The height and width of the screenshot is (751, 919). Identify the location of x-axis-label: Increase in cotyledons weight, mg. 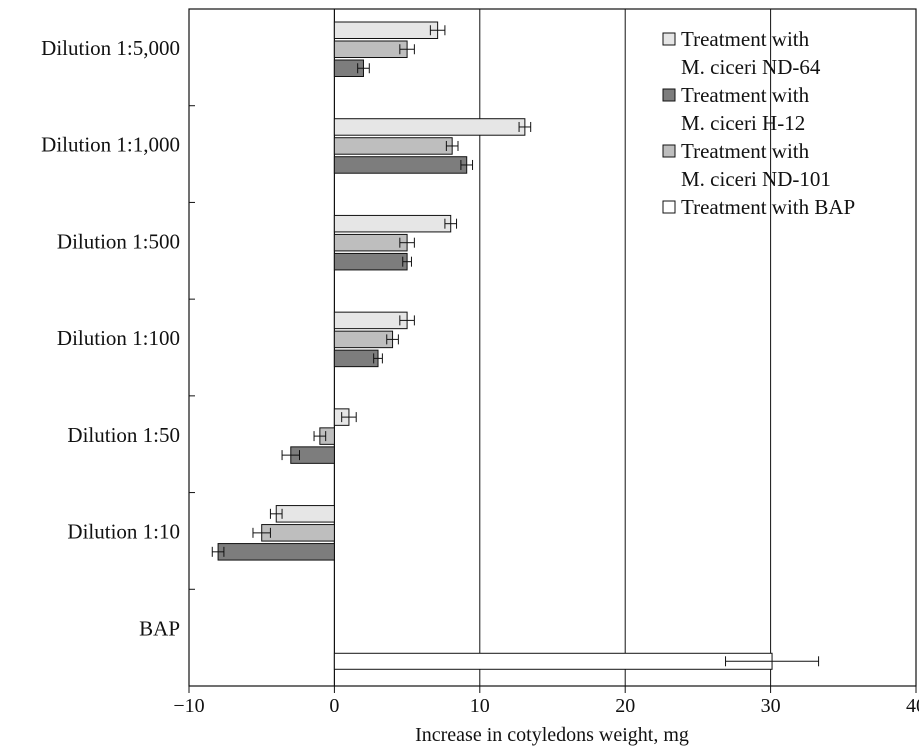
(552, 735).